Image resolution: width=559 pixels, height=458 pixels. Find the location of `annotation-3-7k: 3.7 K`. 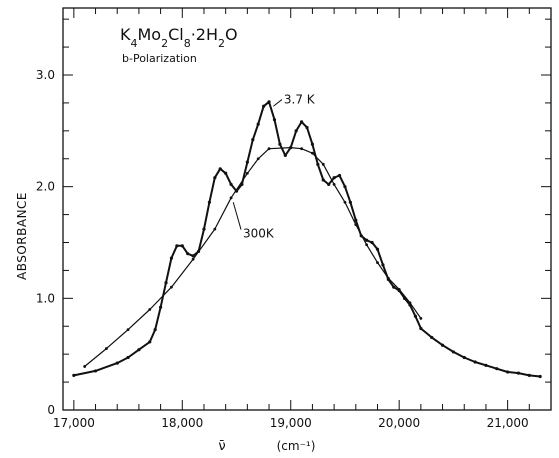

annotation-3-7k: 3.7 K is located at coordinates (300, 100).